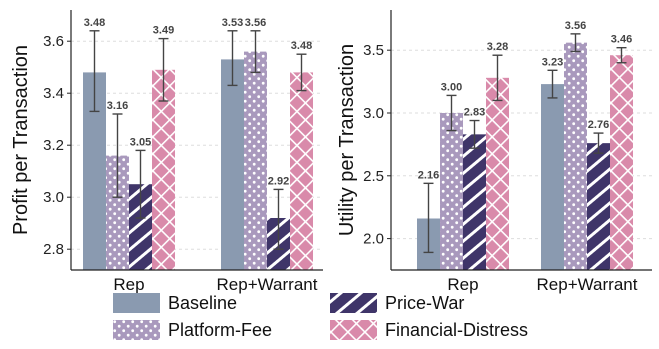  What do you see at coordinates (474, 113) in the screenshot?
I see `data-label: 2.83` at bounding box center [474, 113].